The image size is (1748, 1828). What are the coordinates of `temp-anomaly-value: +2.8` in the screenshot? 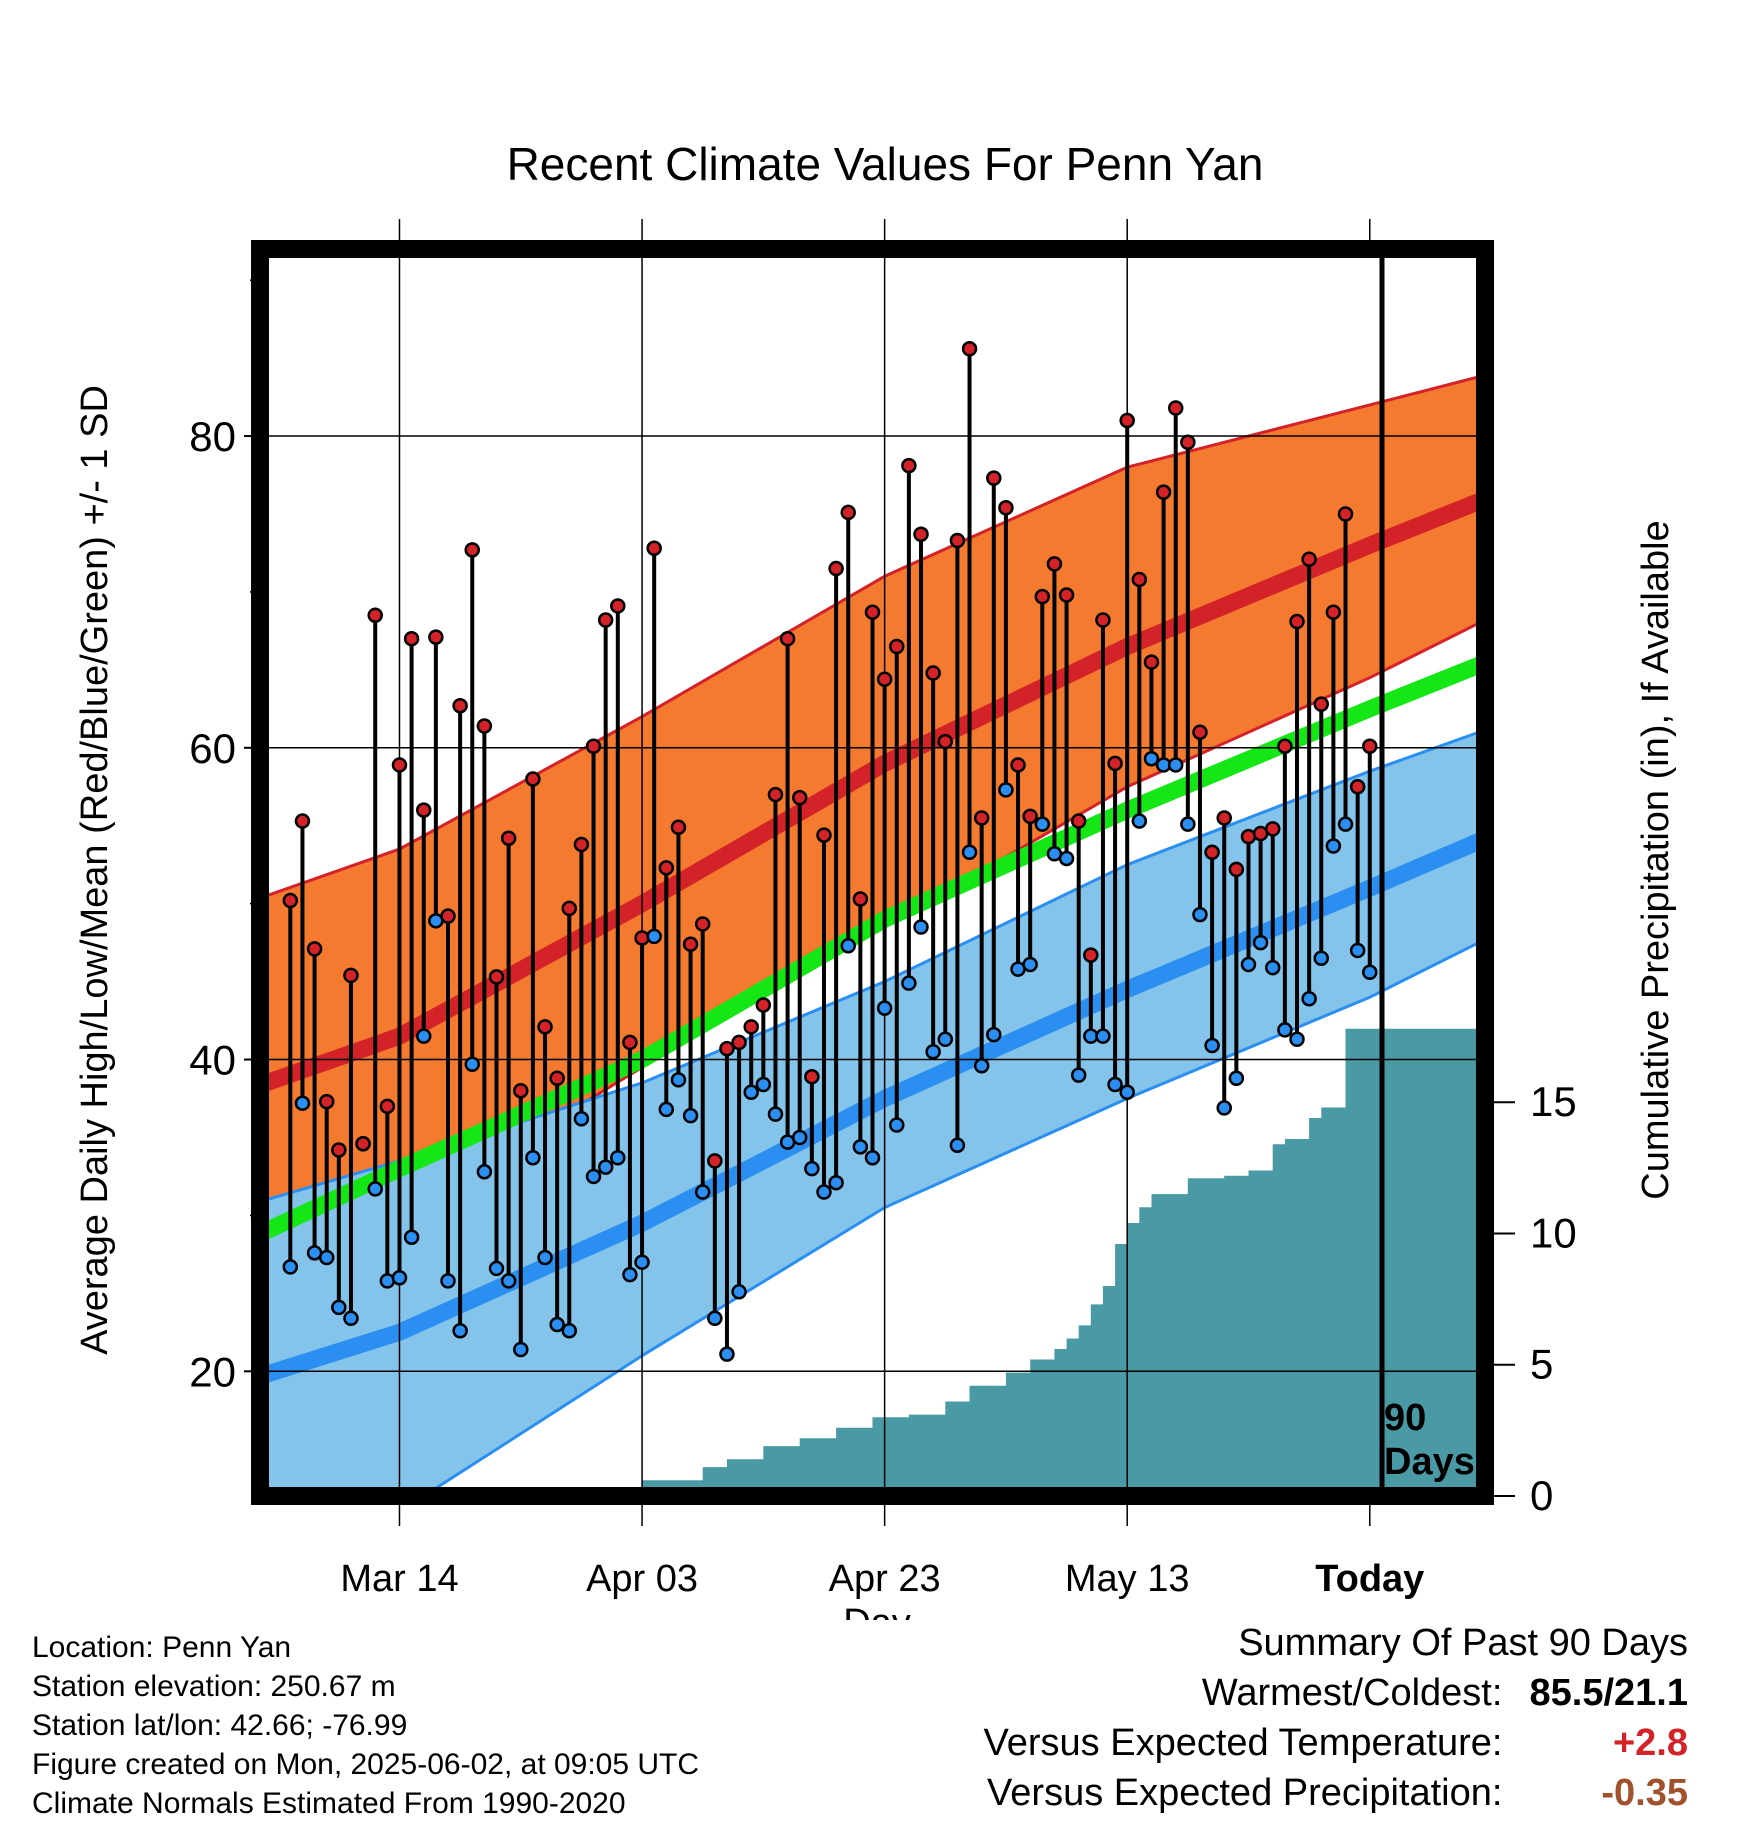 It's located at (1650, 1743).